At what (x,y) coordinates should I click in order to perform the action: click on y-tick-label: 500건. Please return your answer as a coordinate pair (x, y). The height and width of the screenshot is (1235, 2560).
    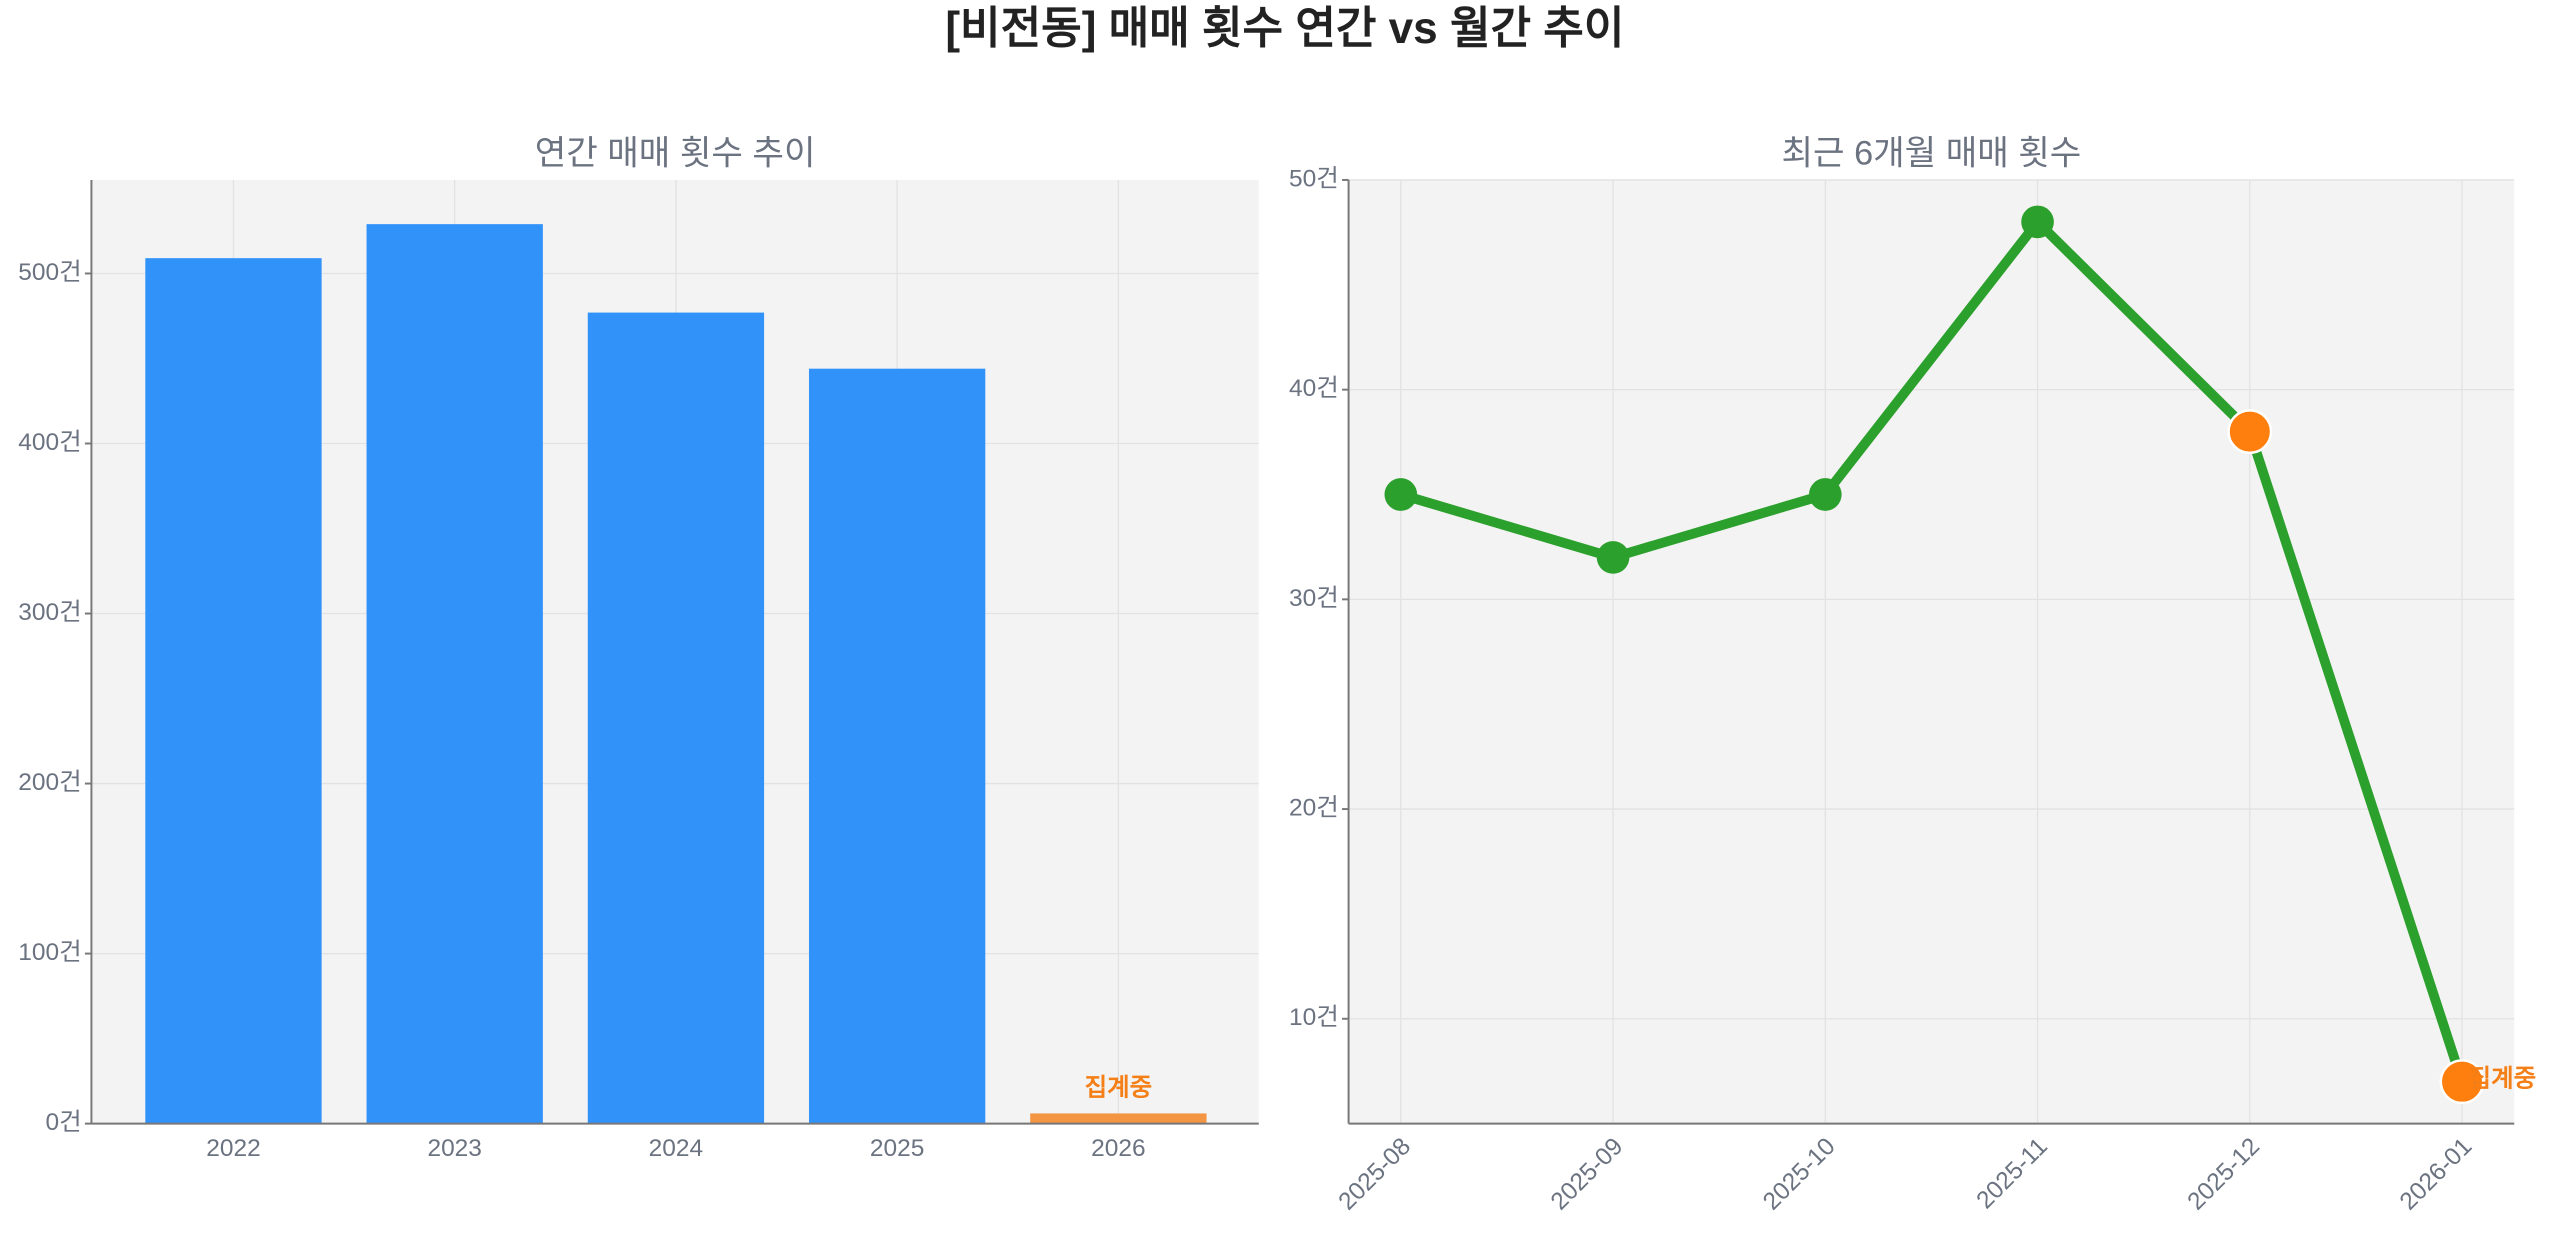
    Looking at the image, I should click on (49, 272).